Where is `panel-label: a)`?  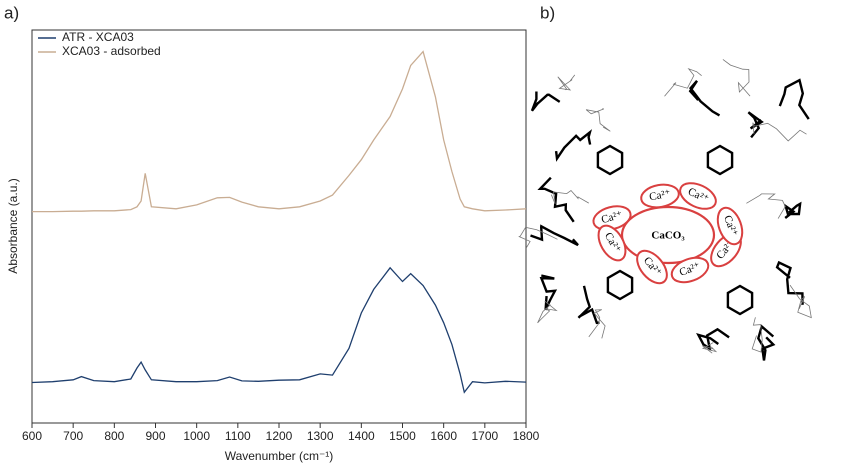 panel-label: a) is located at coordinates (11, 12).